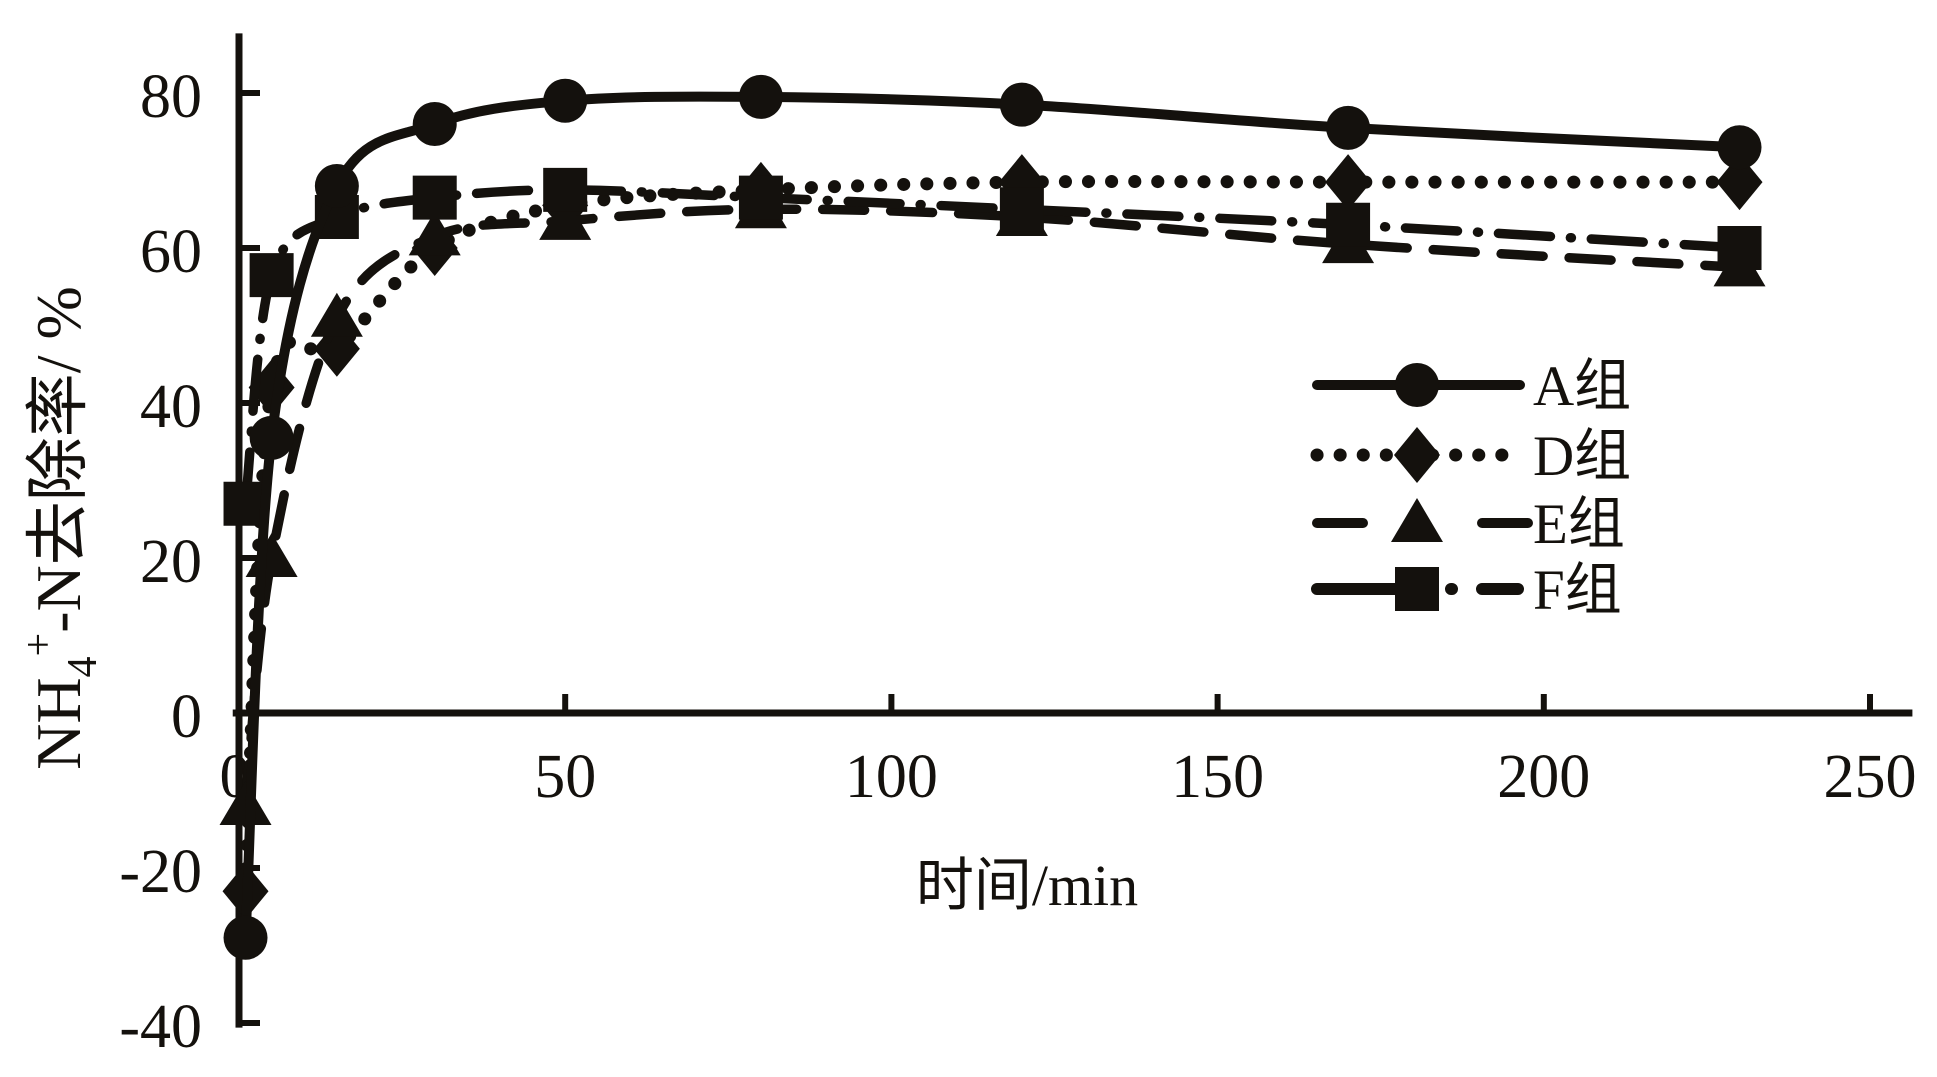  What do you see at coordinates (1579, 524) in the screenshot?
I see `legend-label: E组` at bounding box center [1579, 524].